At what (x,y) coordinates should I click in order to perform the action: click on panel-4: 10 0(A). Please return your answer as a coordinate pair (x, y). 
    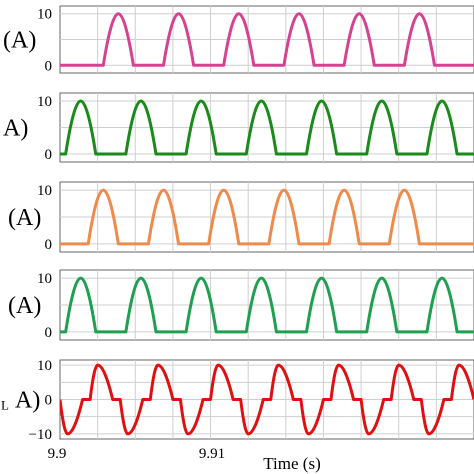
    Looking at the image, I should click on (241, 305).